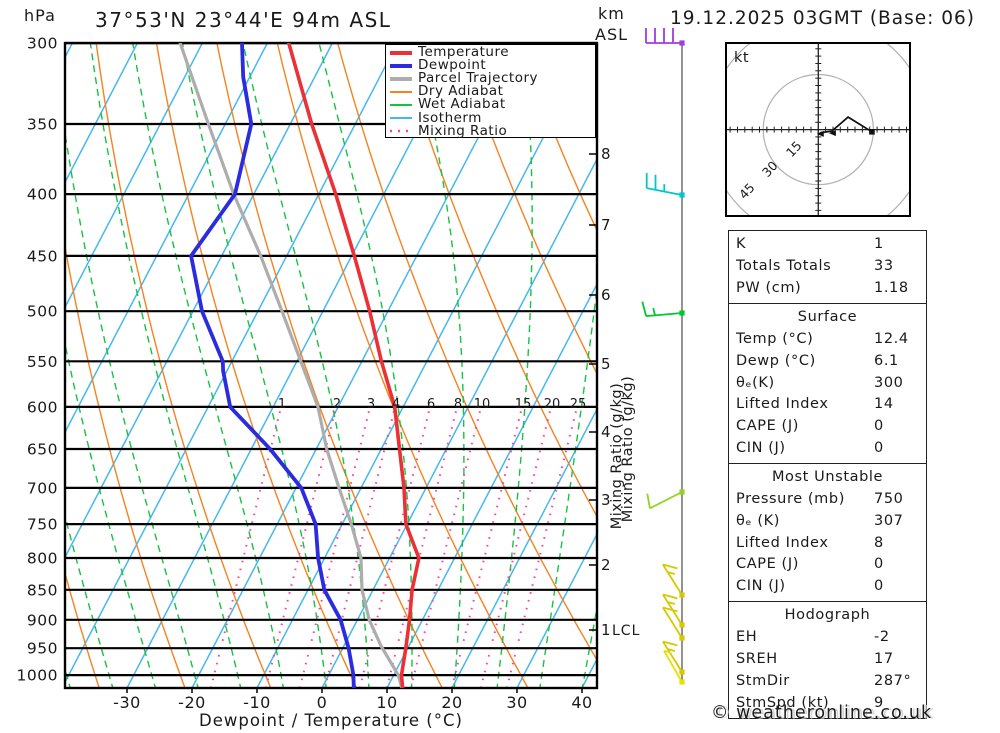 The height and width of the screenshot is (733, 1000). Describe the element at coordinates (606, 364) in the screenshot. I see `km-tick-label: 5` at that location.